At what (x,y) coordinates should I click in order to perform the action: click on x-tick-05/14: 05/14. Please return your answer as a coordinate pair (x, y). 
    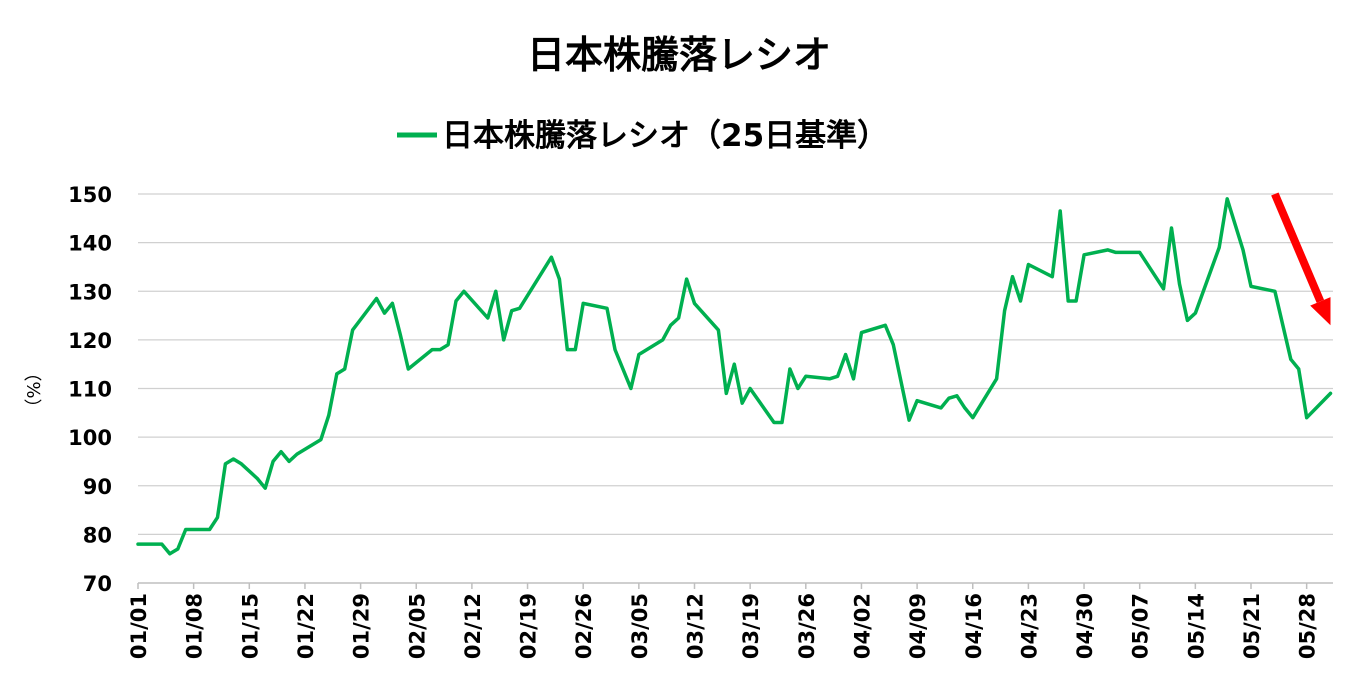
    Looking at the image, I should click on (1196, 626).